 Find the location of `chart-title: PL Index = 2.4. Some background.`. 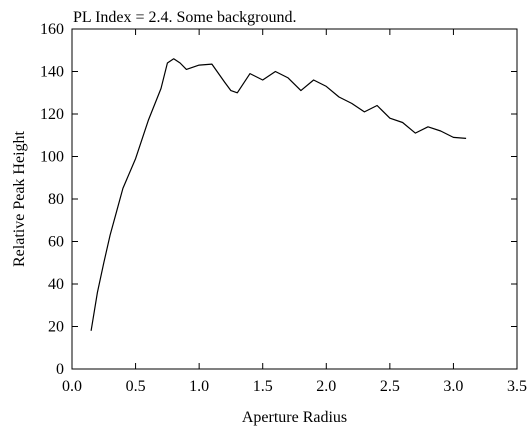

chart-title: PL Index = 2.4. Some background. is located at coordinates (185, 17).